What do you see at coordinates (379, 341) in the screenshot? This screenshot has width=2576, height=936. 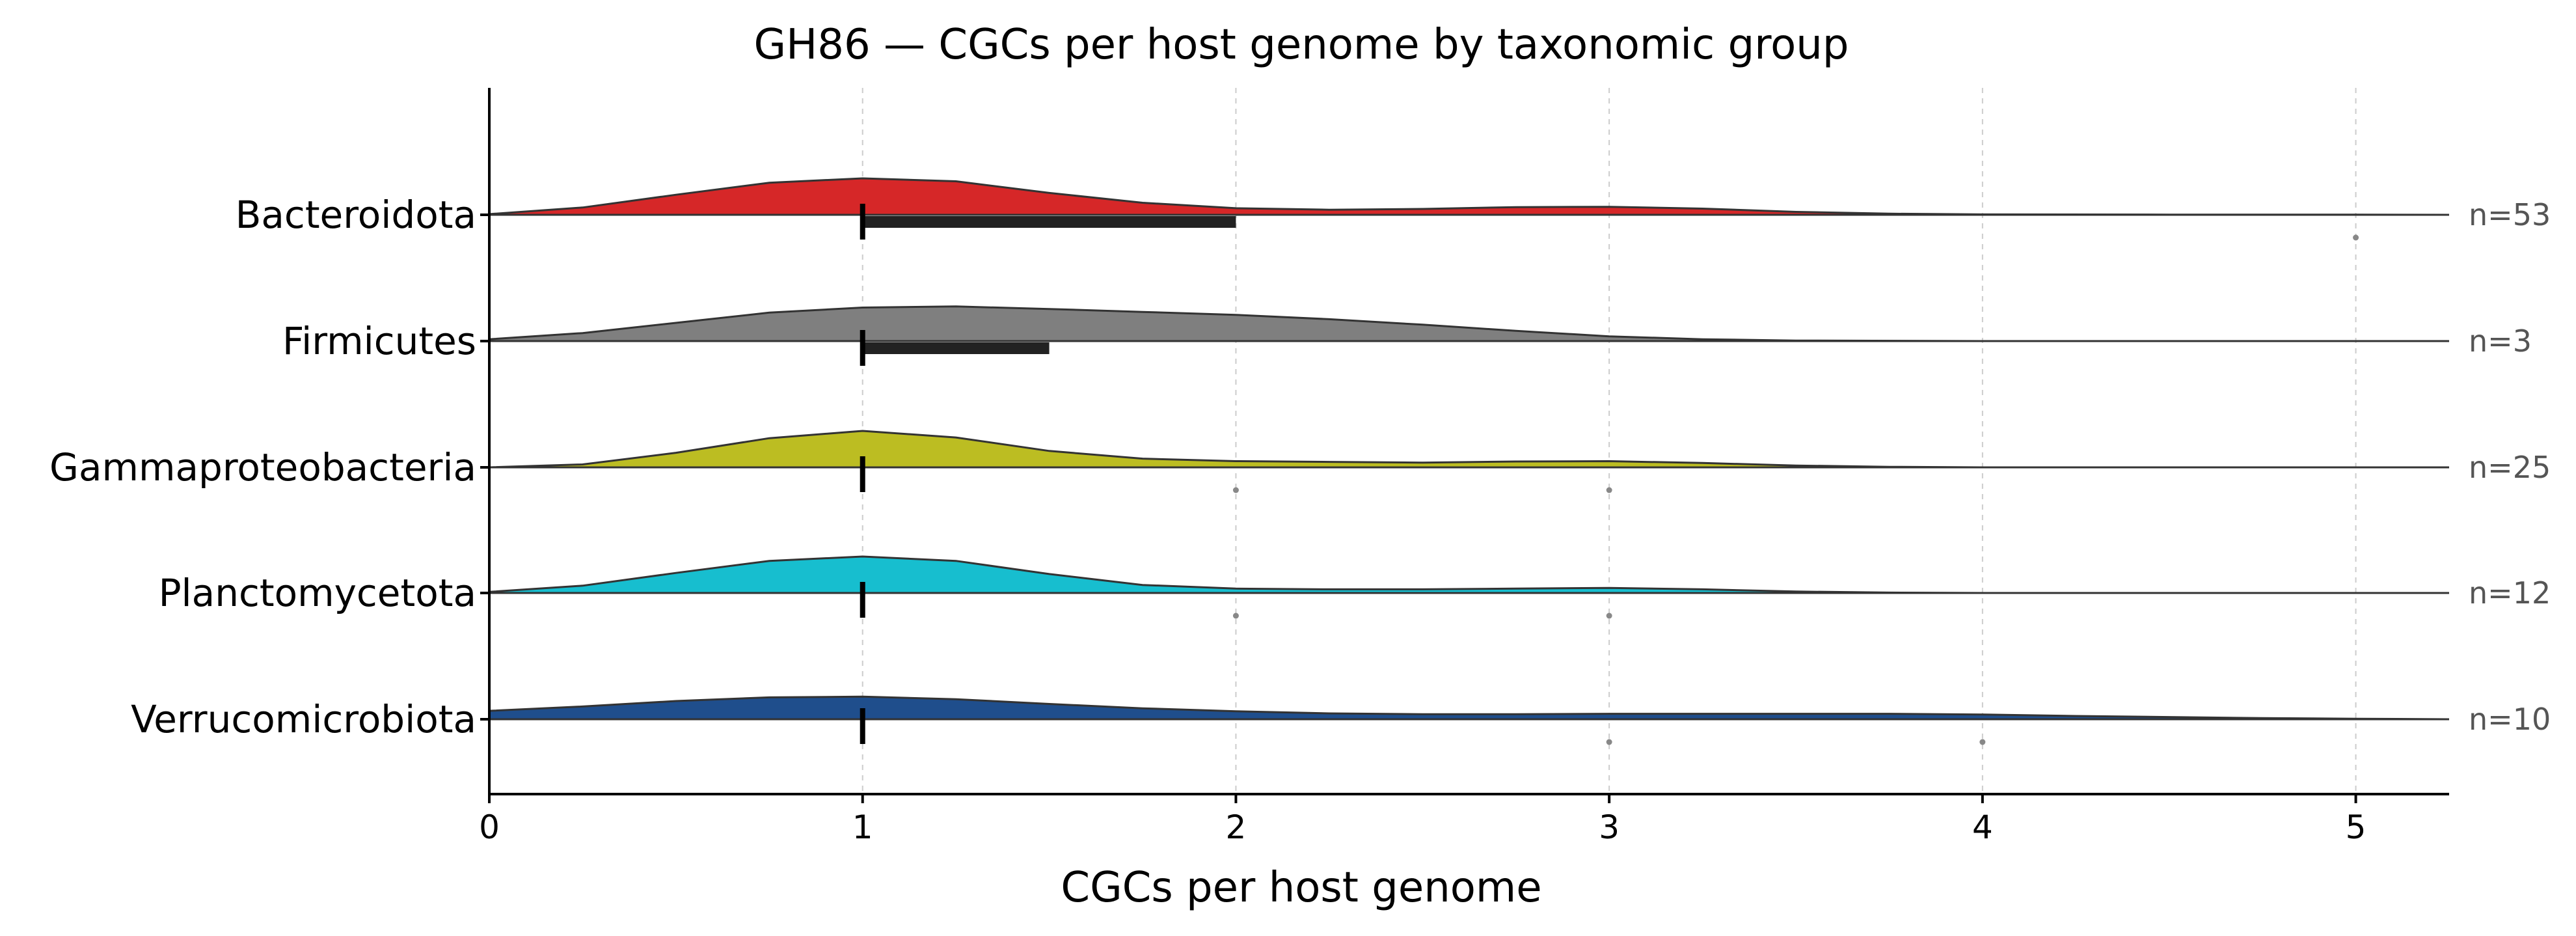 I see `group-label-firmicutes: Firmicutes` at bounding box center [379, 341].